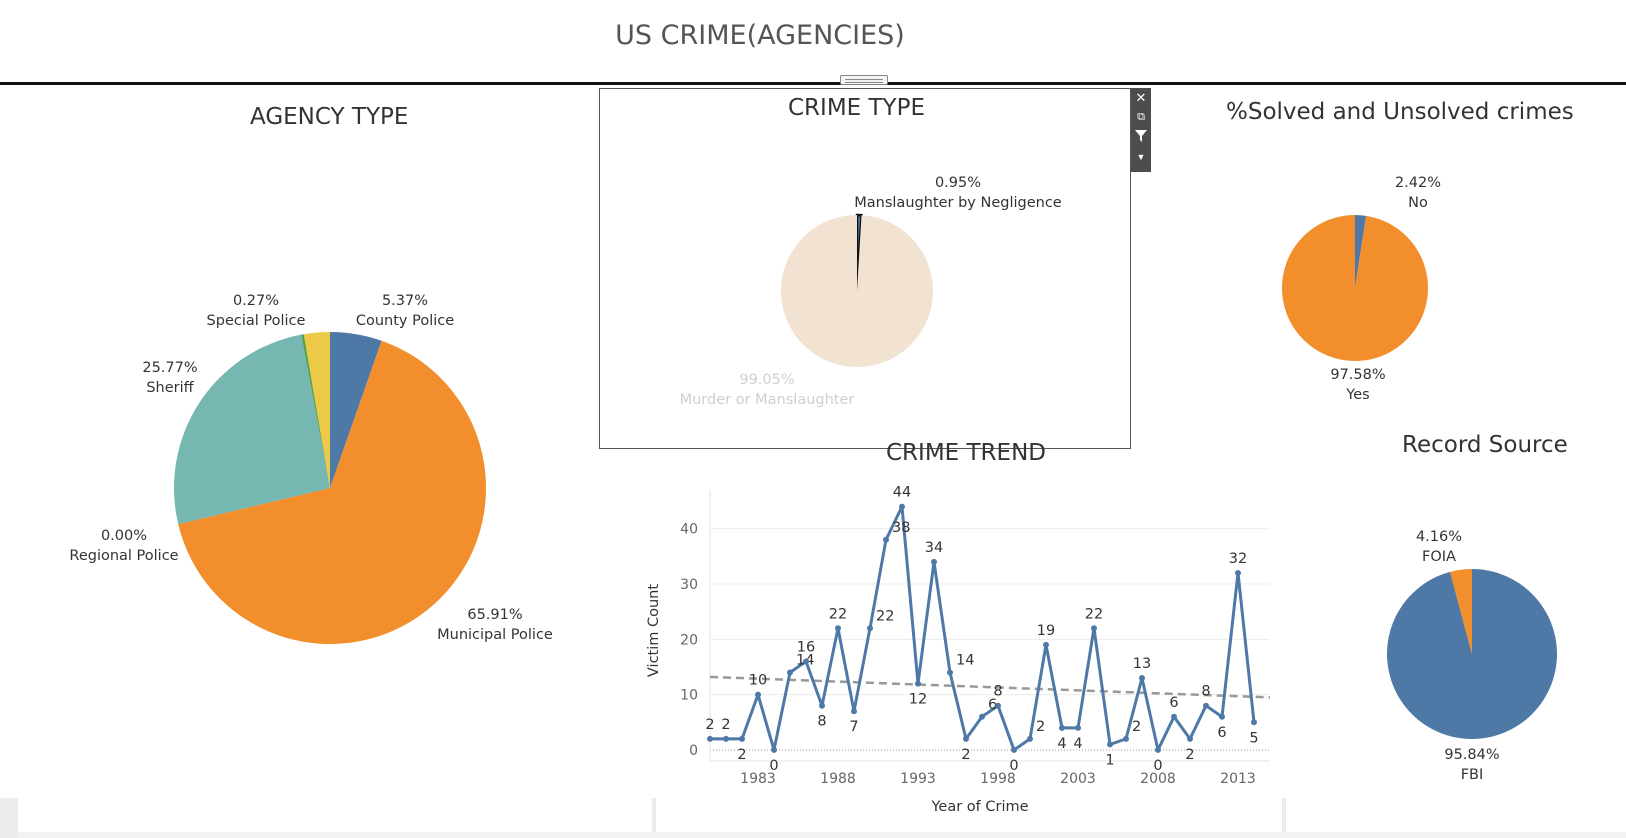  I want to click on data-label: 14, so click(965, 661).